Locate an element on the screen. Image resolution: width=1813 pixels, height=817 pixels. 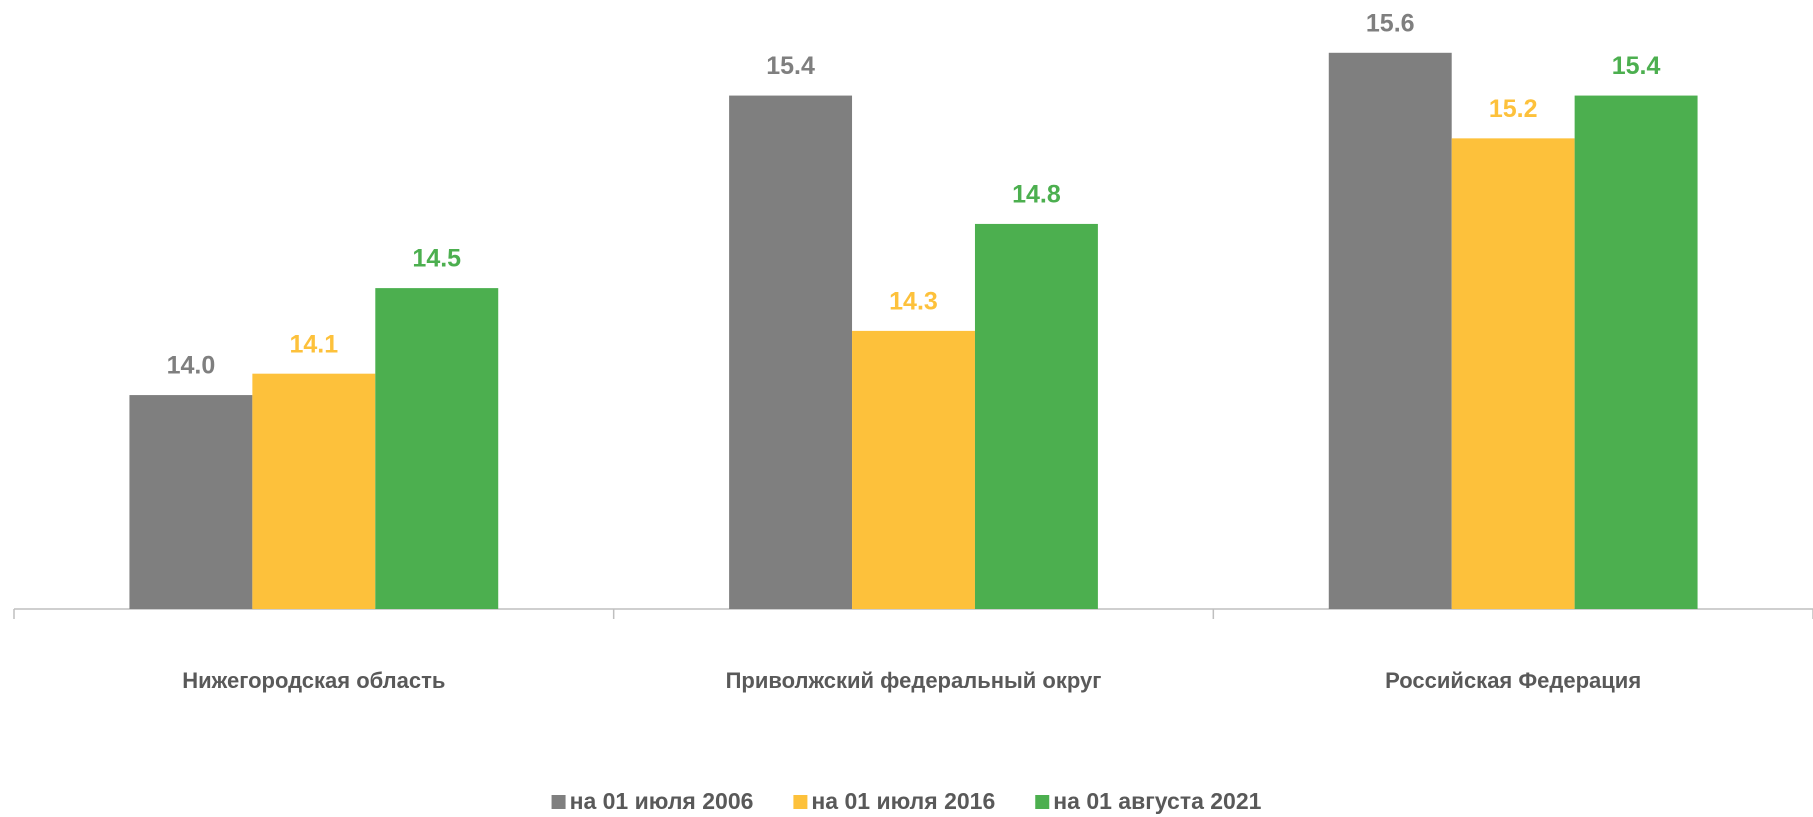
x-tick-label: Приволжский федеральный округ is located at coordinates (914, 680).